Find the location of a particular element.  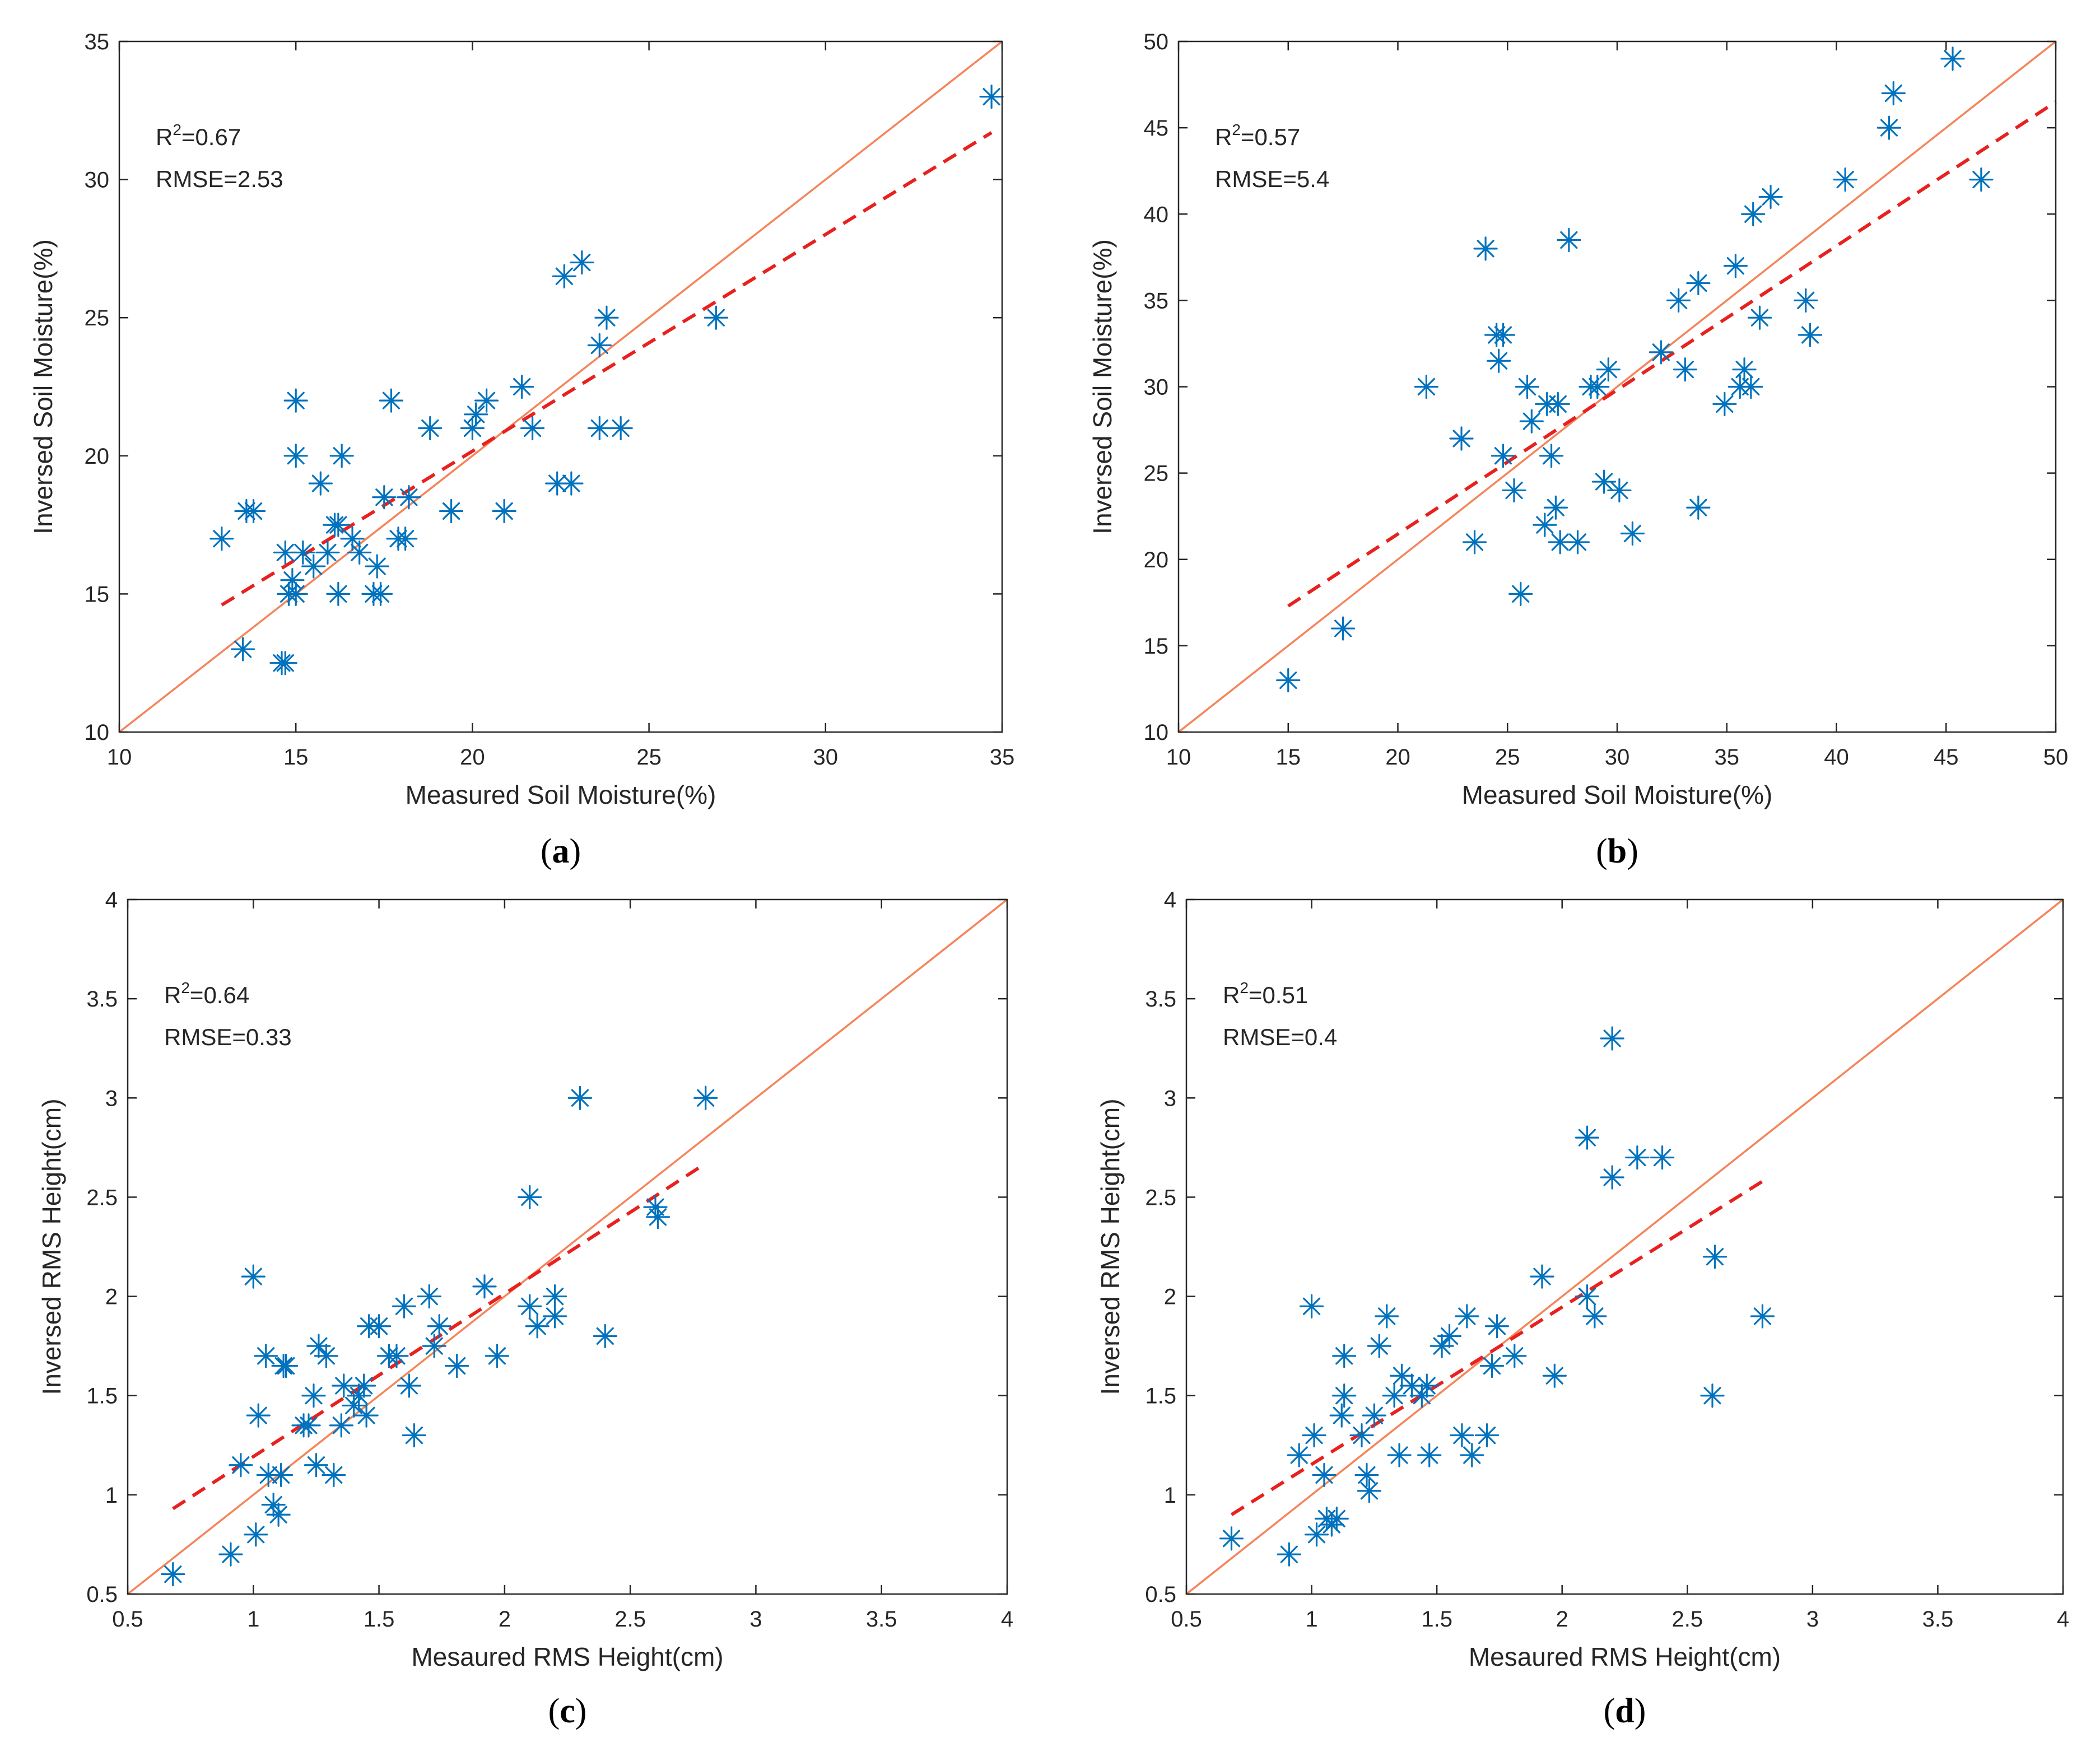

y-tick-label: 0.5 is located at coordinates (1160, 1594).